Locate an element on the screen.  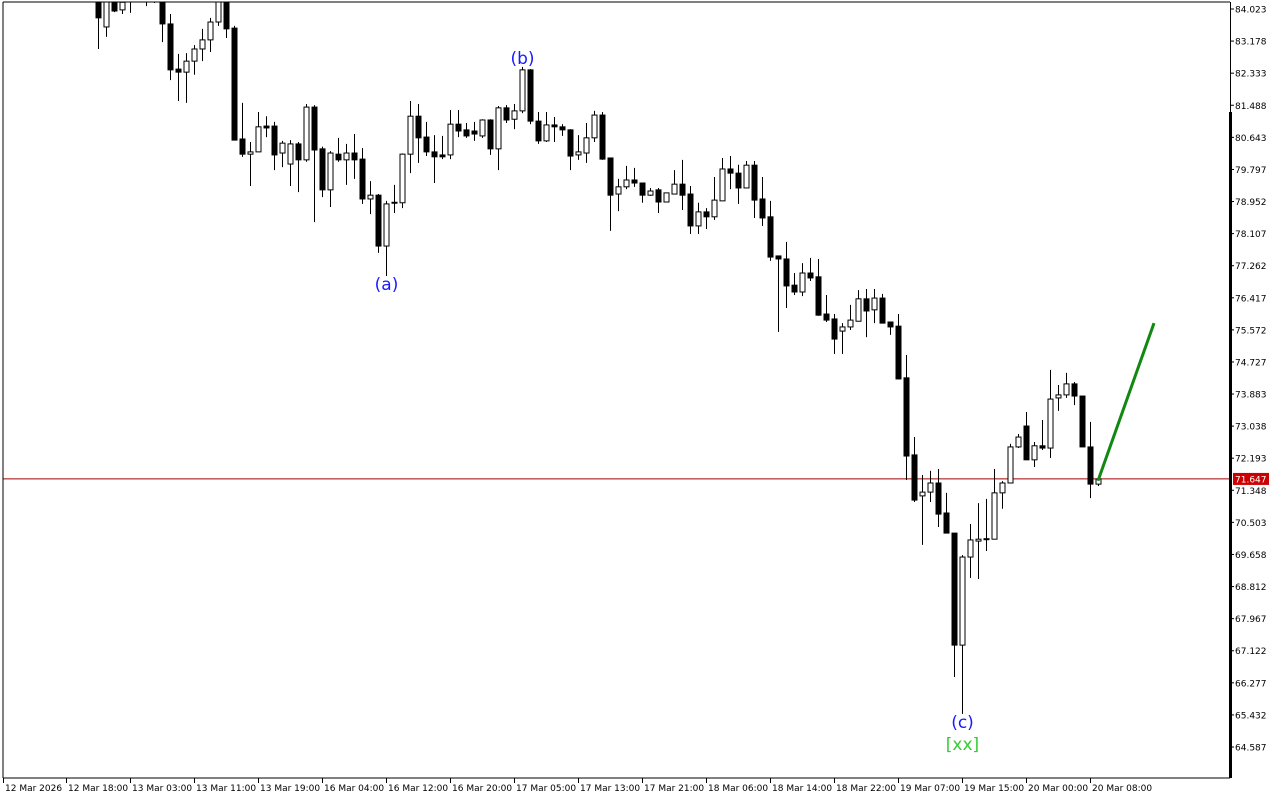
projection-line is located at coordinates (1126, 402).